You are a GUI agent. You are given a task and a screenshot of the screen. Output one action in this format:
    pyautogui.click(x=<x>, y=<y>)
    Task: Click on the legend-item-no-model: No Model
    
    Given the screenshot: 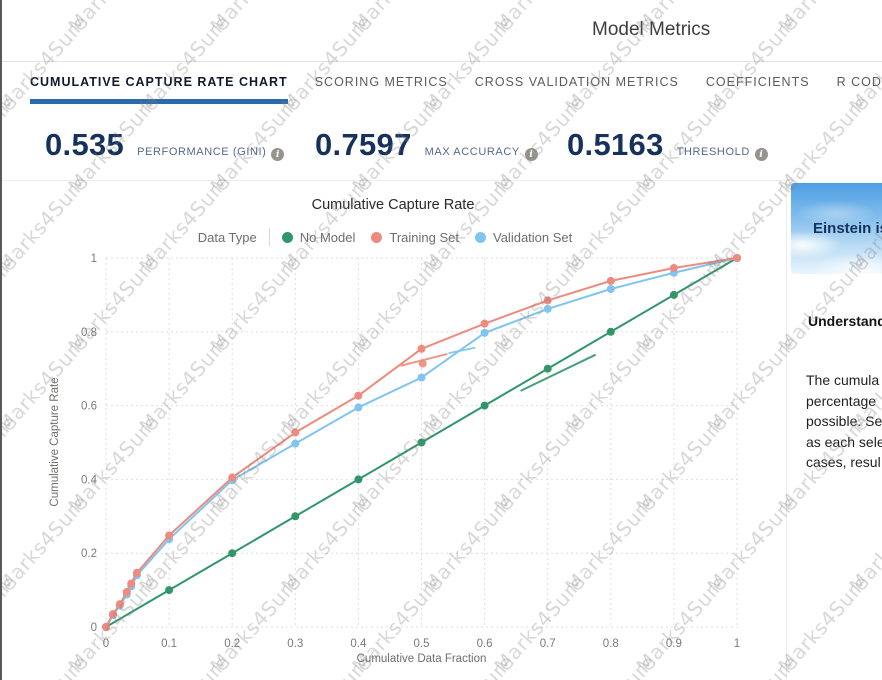 What is the action you would take?
    pyautogui.click(x=318, y=237)
    